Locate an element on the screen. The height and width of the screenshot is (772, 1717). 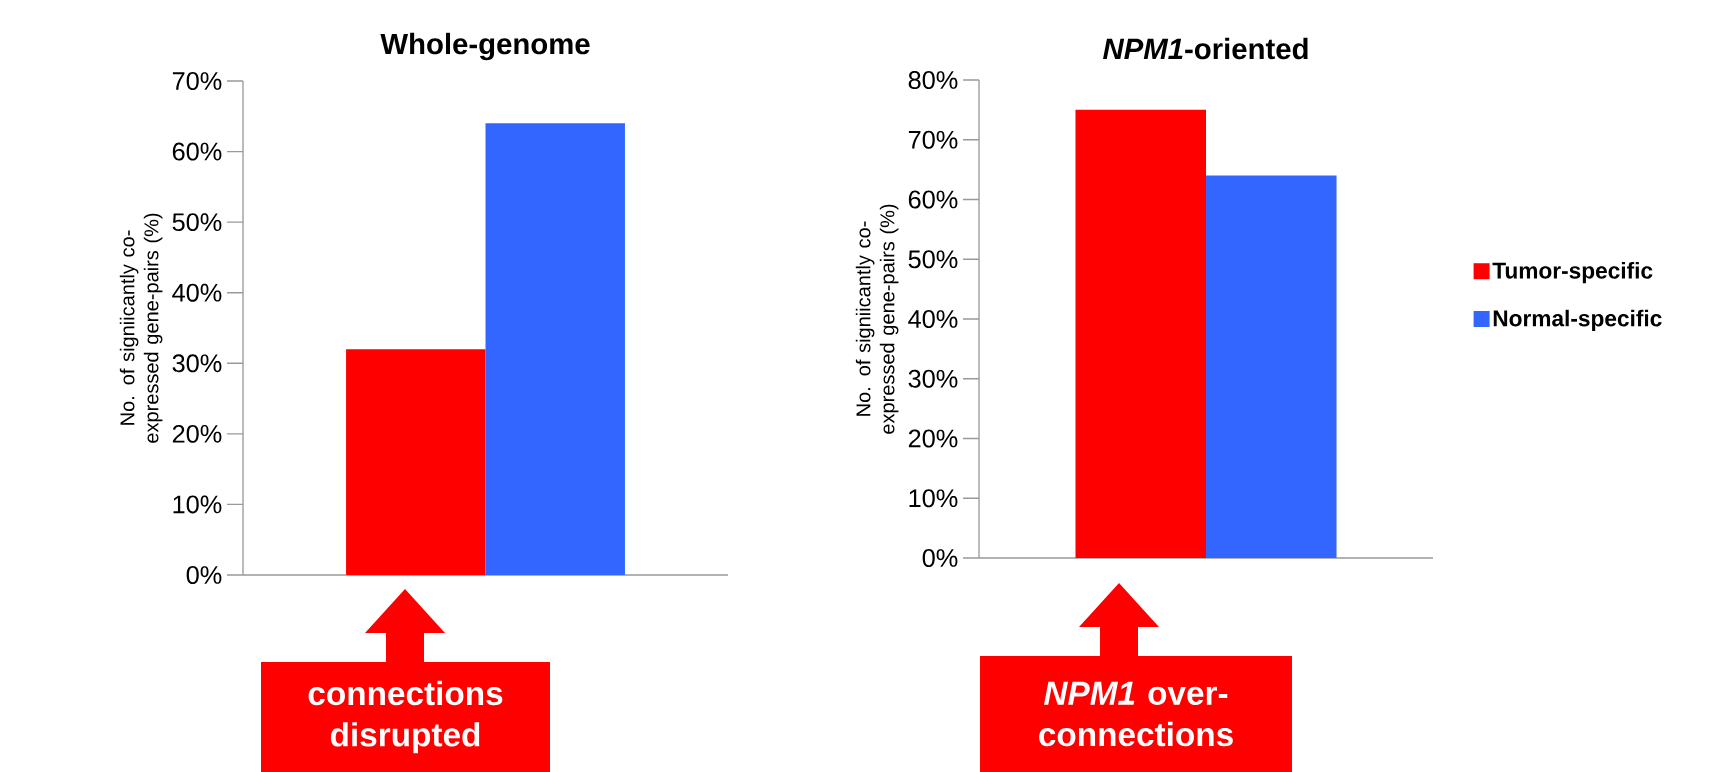
legend-label: Tumor-specific is located at coordinates (1572, 273).